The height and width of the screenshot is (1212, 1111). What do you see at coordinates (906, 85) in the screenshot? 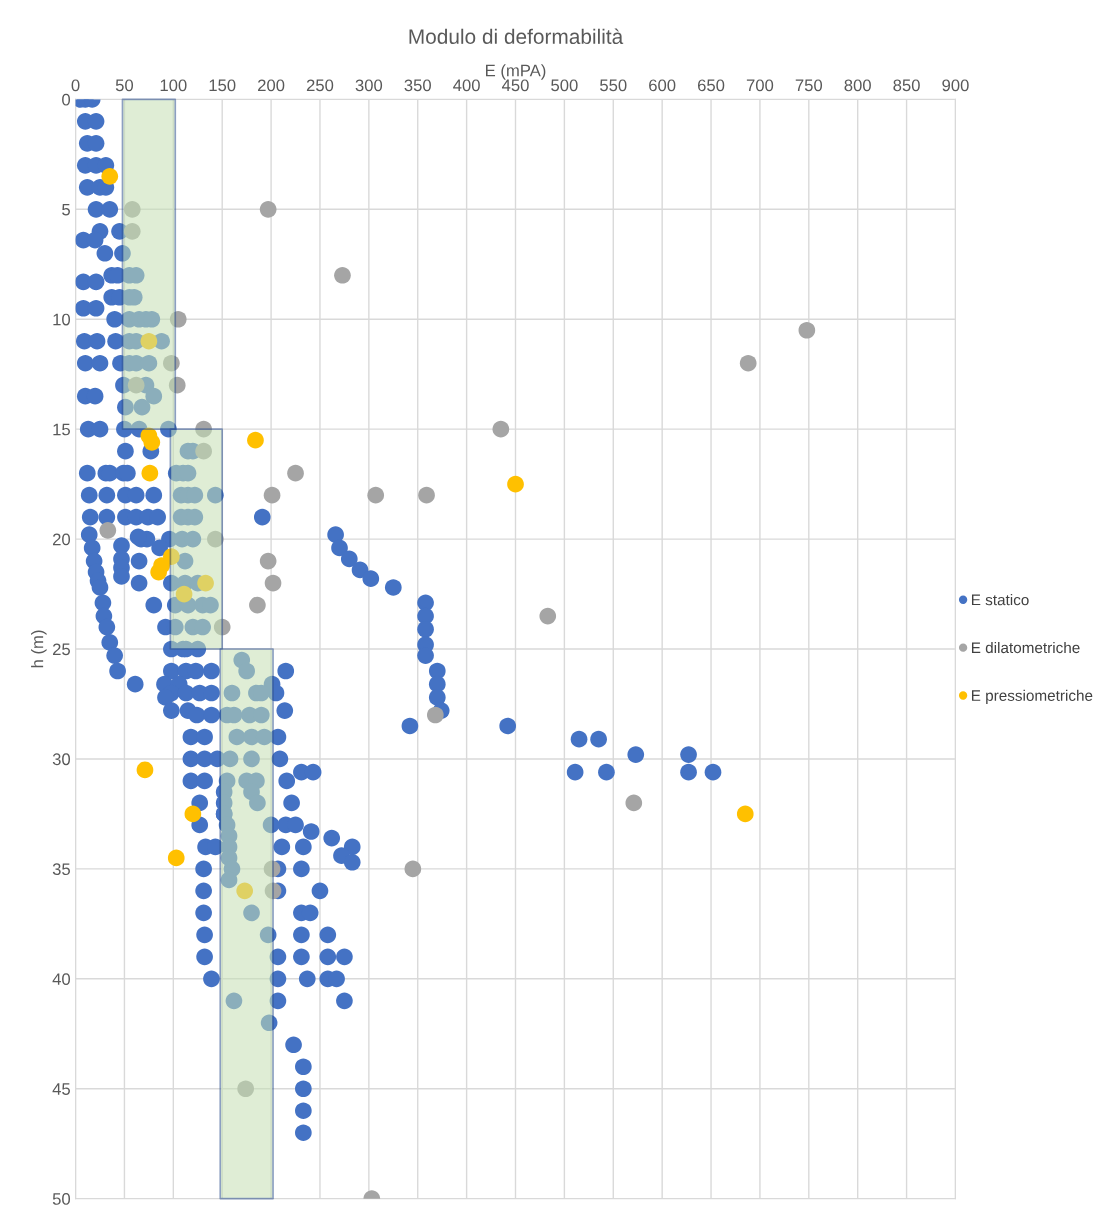
I see `x-tick-label: 850` at bounding box center [906, 85].